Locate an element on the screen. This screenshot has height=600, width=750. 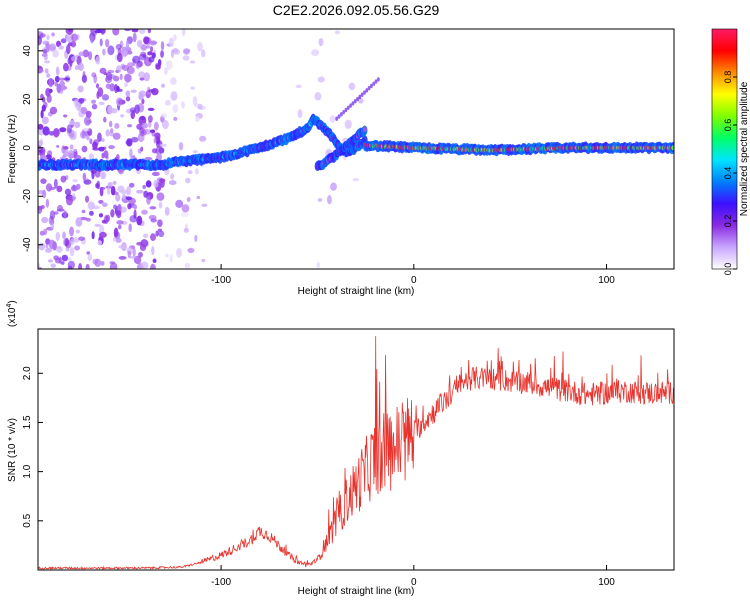
snr-x-tick-label: -100 is located at coordinates (221, 582).